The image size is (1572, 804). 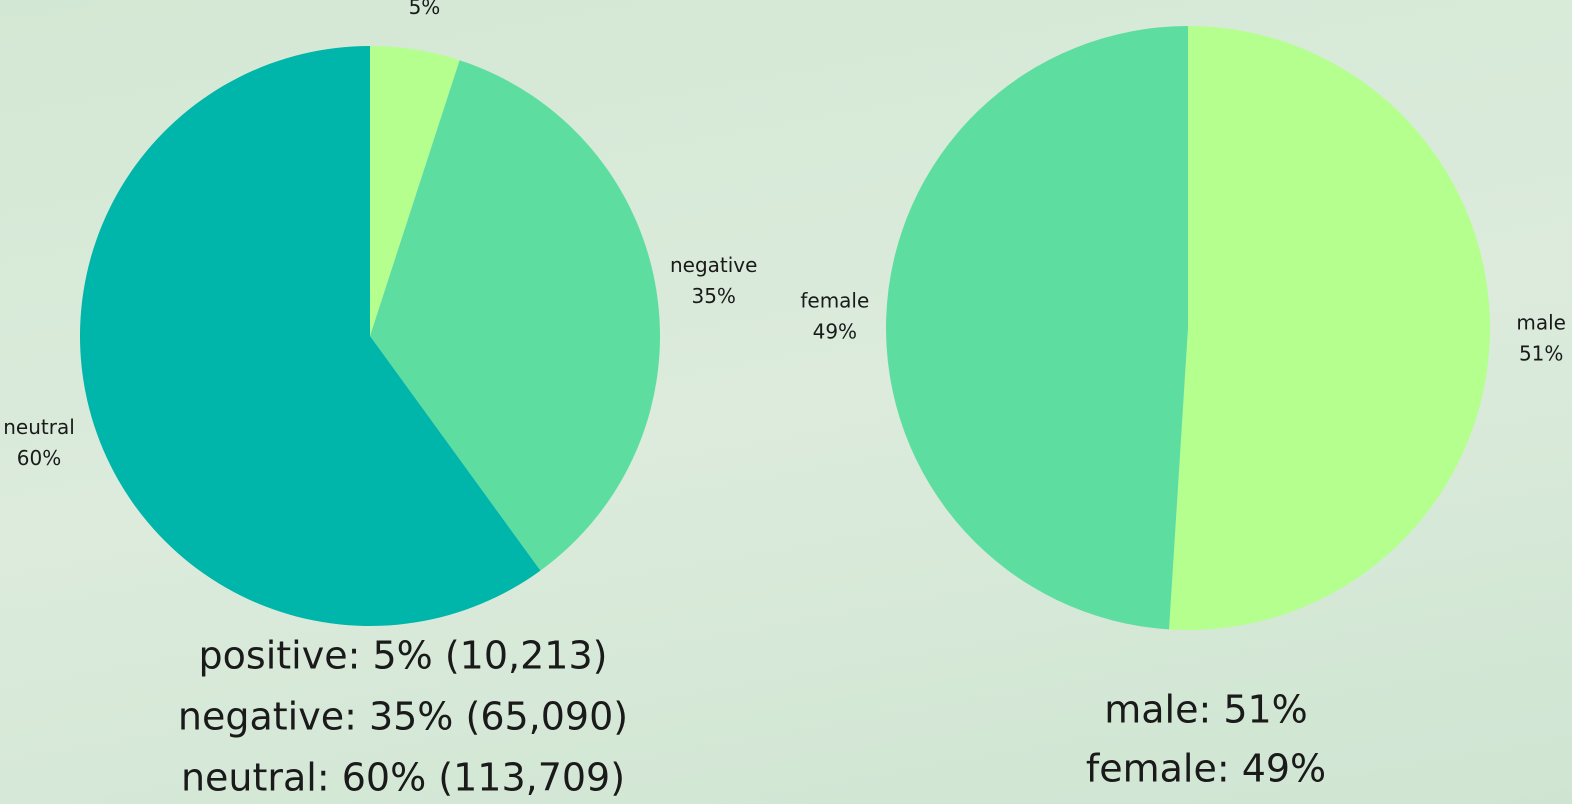 What do you see at coordinates (835, 331) in the screenshot?
I see `slice-value: 49%` at bounding box center [835, 331].